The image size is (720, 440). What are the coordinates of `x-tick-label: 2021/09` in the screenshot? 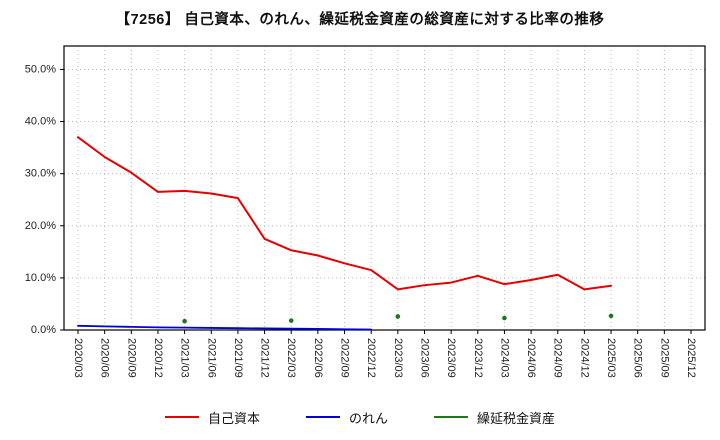 It's located at (238, 358).